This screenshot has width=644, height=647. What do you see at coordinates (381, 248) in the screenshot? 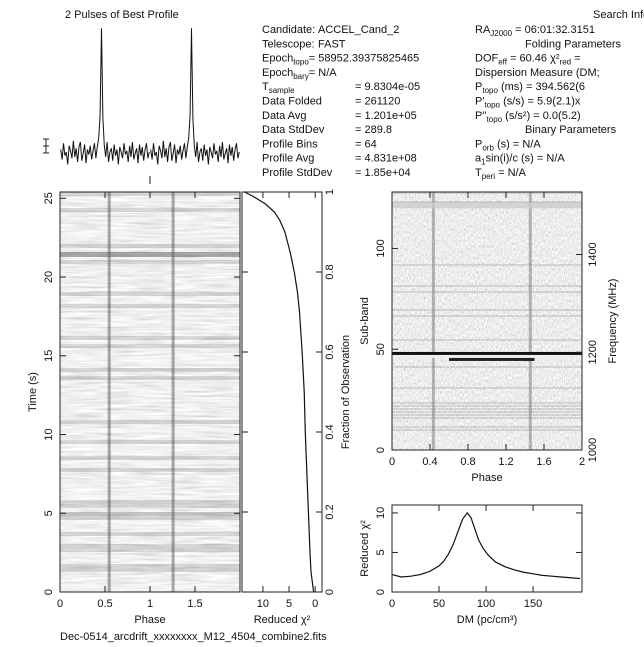
I see `y-tick-label: 100` at bounding box center [381, 248].